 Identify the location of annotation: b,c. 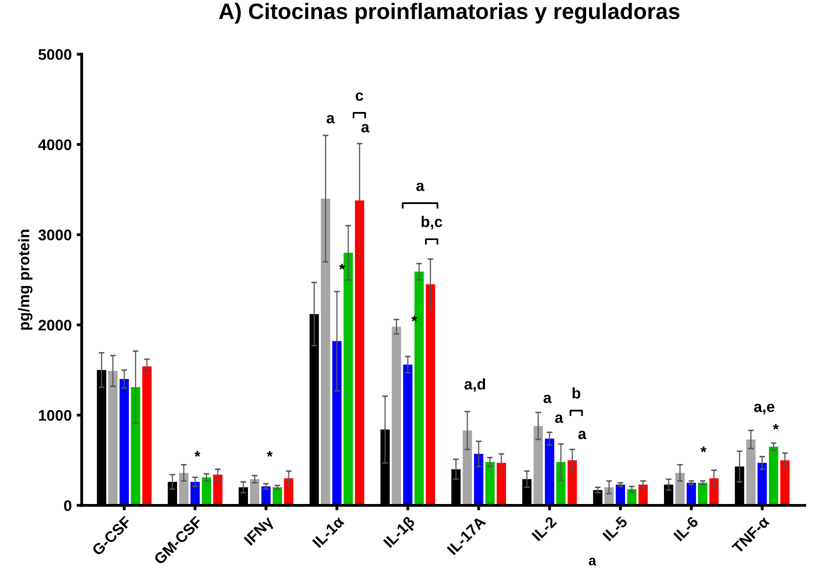
(432, 223).